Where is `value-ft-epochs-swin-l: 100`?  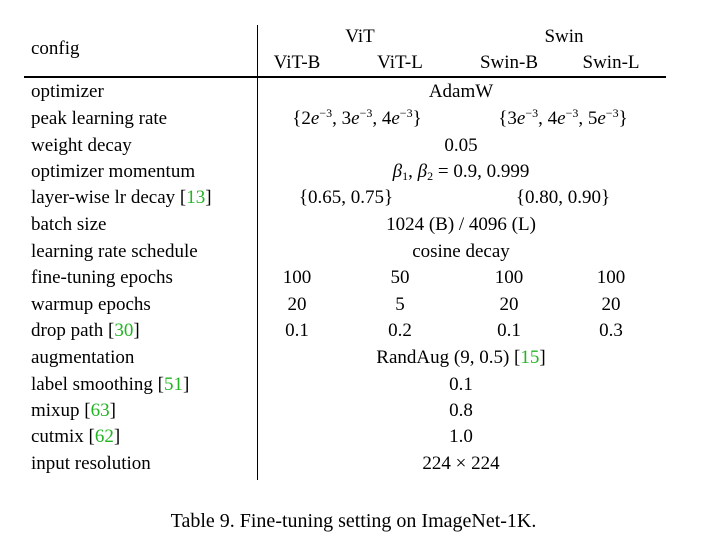
value-ft-epochs-swin-l: 100 is located at coordinates (611, 277).